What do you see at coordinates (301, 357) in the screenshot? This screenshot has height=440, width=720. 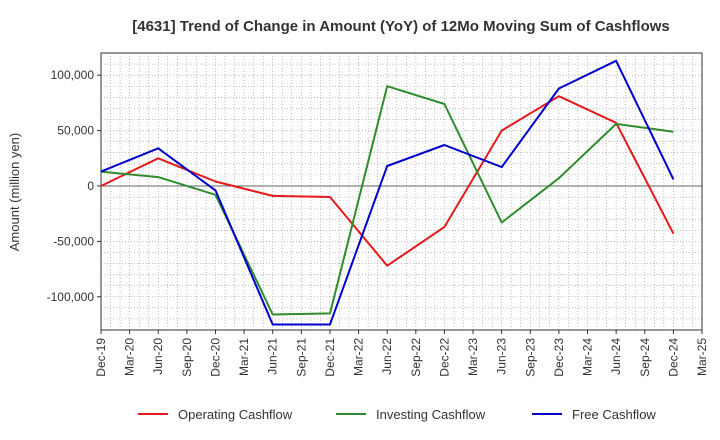 I see `x-tick-label: Sep-21` at bounding box center [301, 357].